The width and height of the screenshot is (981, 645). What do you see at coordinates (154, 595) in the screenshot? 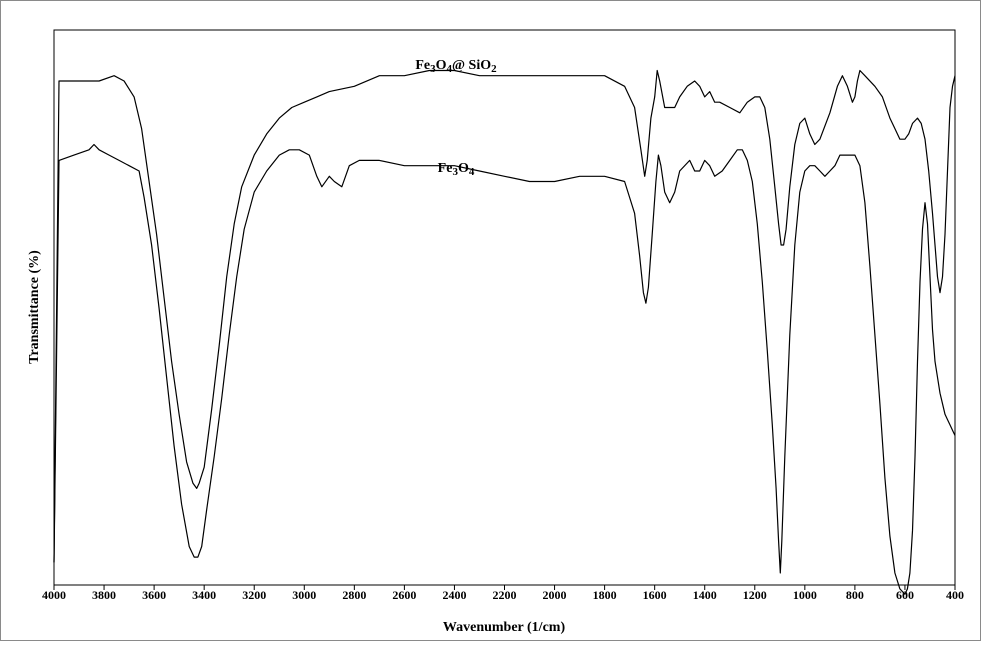
I see `x-tick-label-3600: 3600` at bounding box center [154, 595].